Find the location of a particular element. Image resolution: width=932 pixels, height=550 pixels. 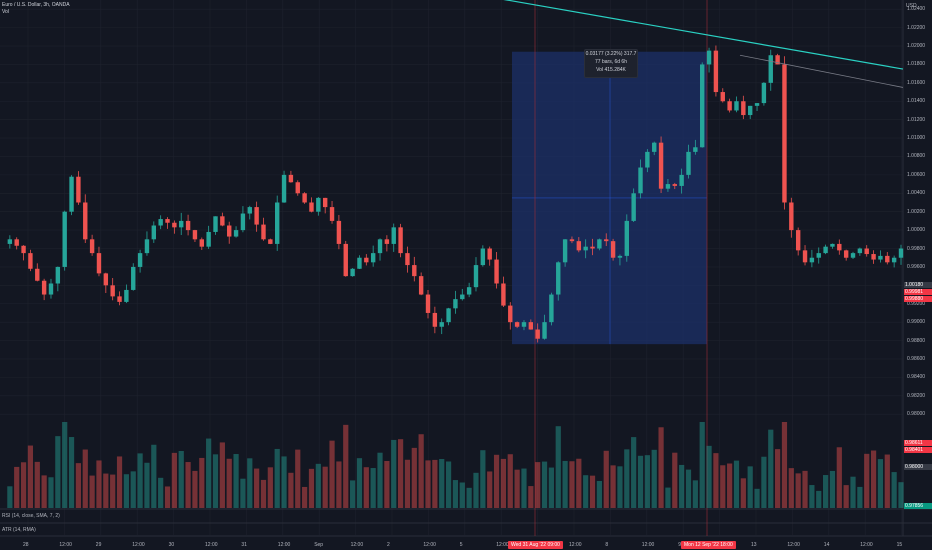

price-tag: 0.97856 is located at coordinates (918, 506).